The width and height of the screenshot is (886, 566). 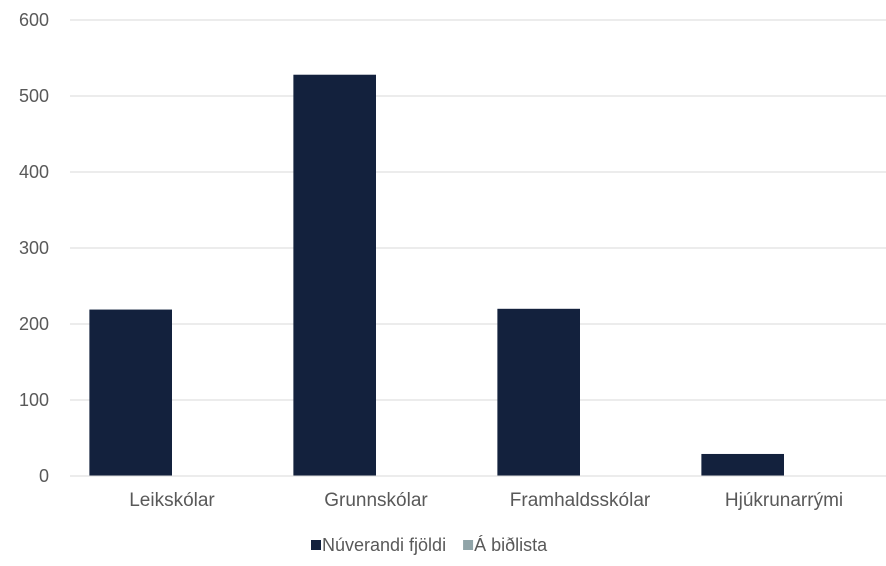 I want to click on y-tick-label: 0, so click(x=44, y=476).